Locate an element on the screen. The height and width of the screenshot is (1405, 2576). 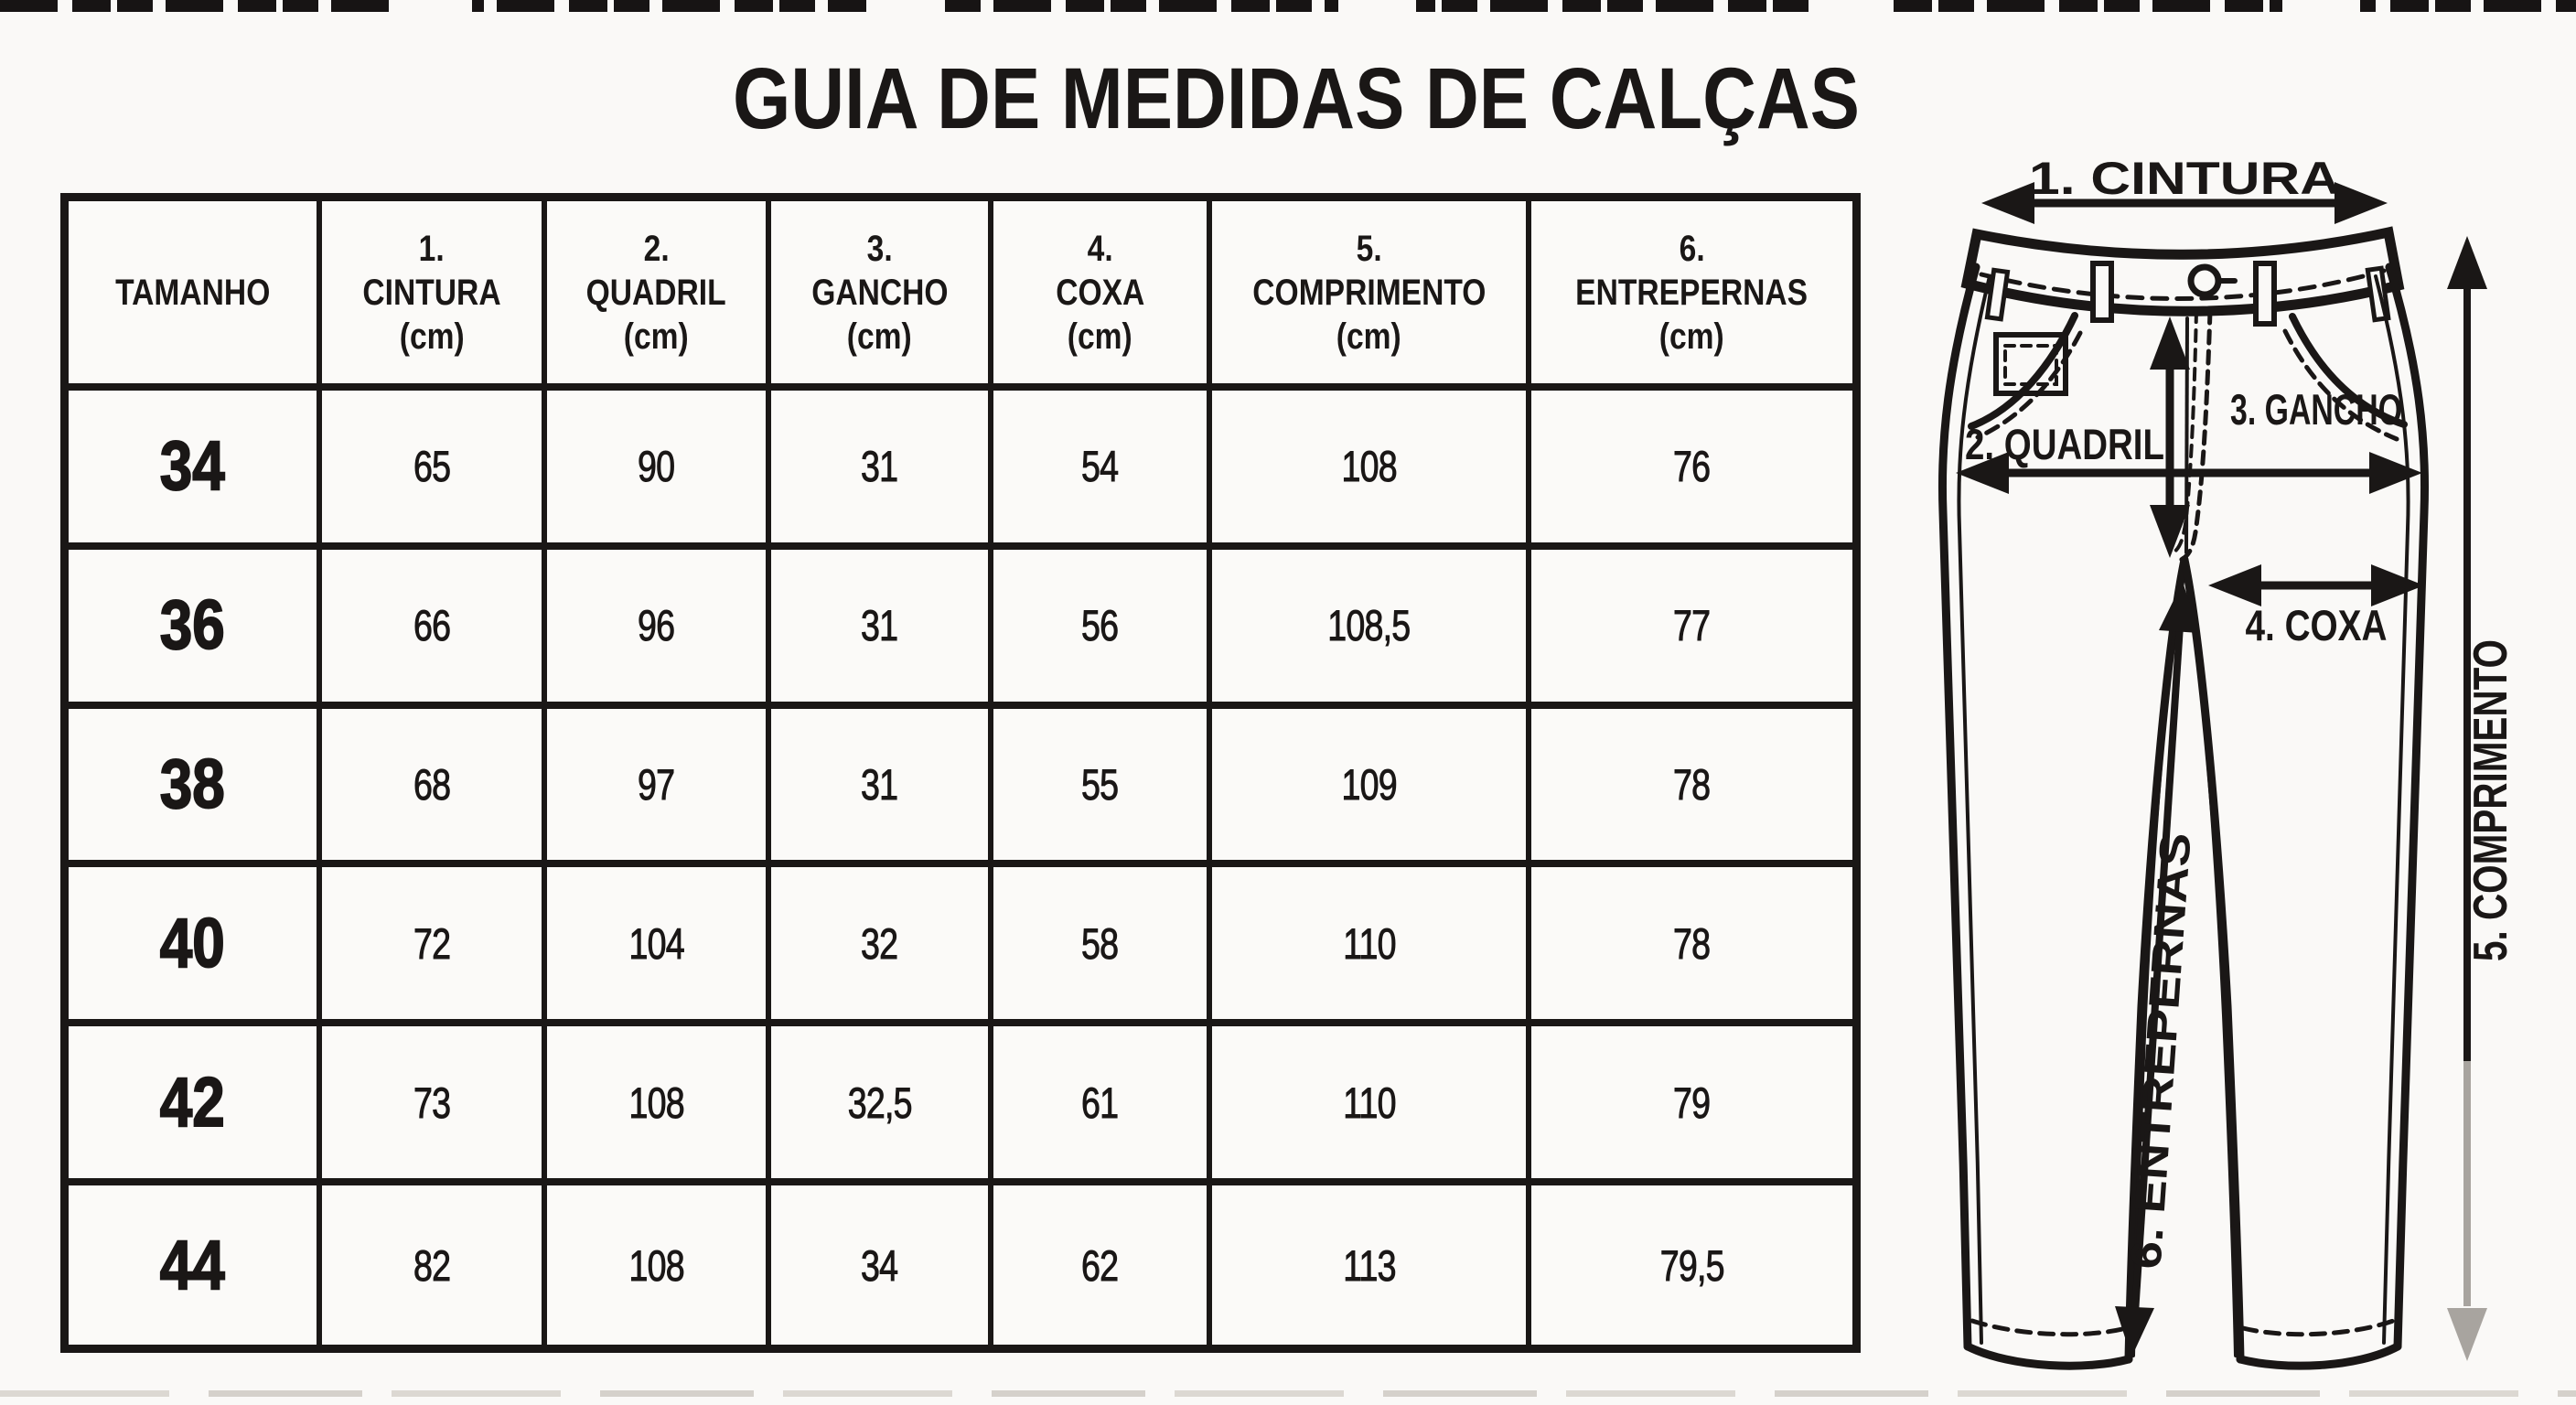
value-cell: 108,5 is located at coordinates (1371, 629).